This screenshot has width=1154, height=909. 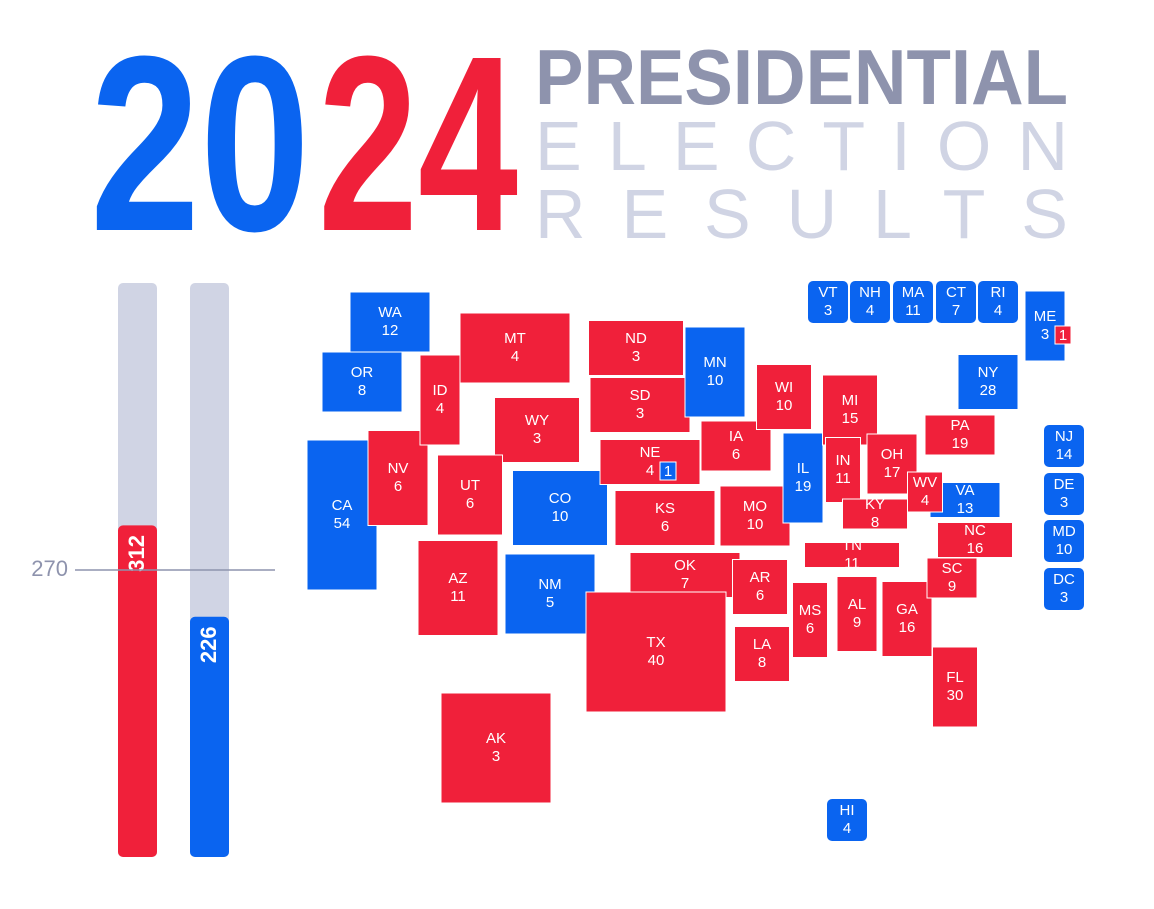 I want to click on state-abbr: KY, so click(x=875, y=504).